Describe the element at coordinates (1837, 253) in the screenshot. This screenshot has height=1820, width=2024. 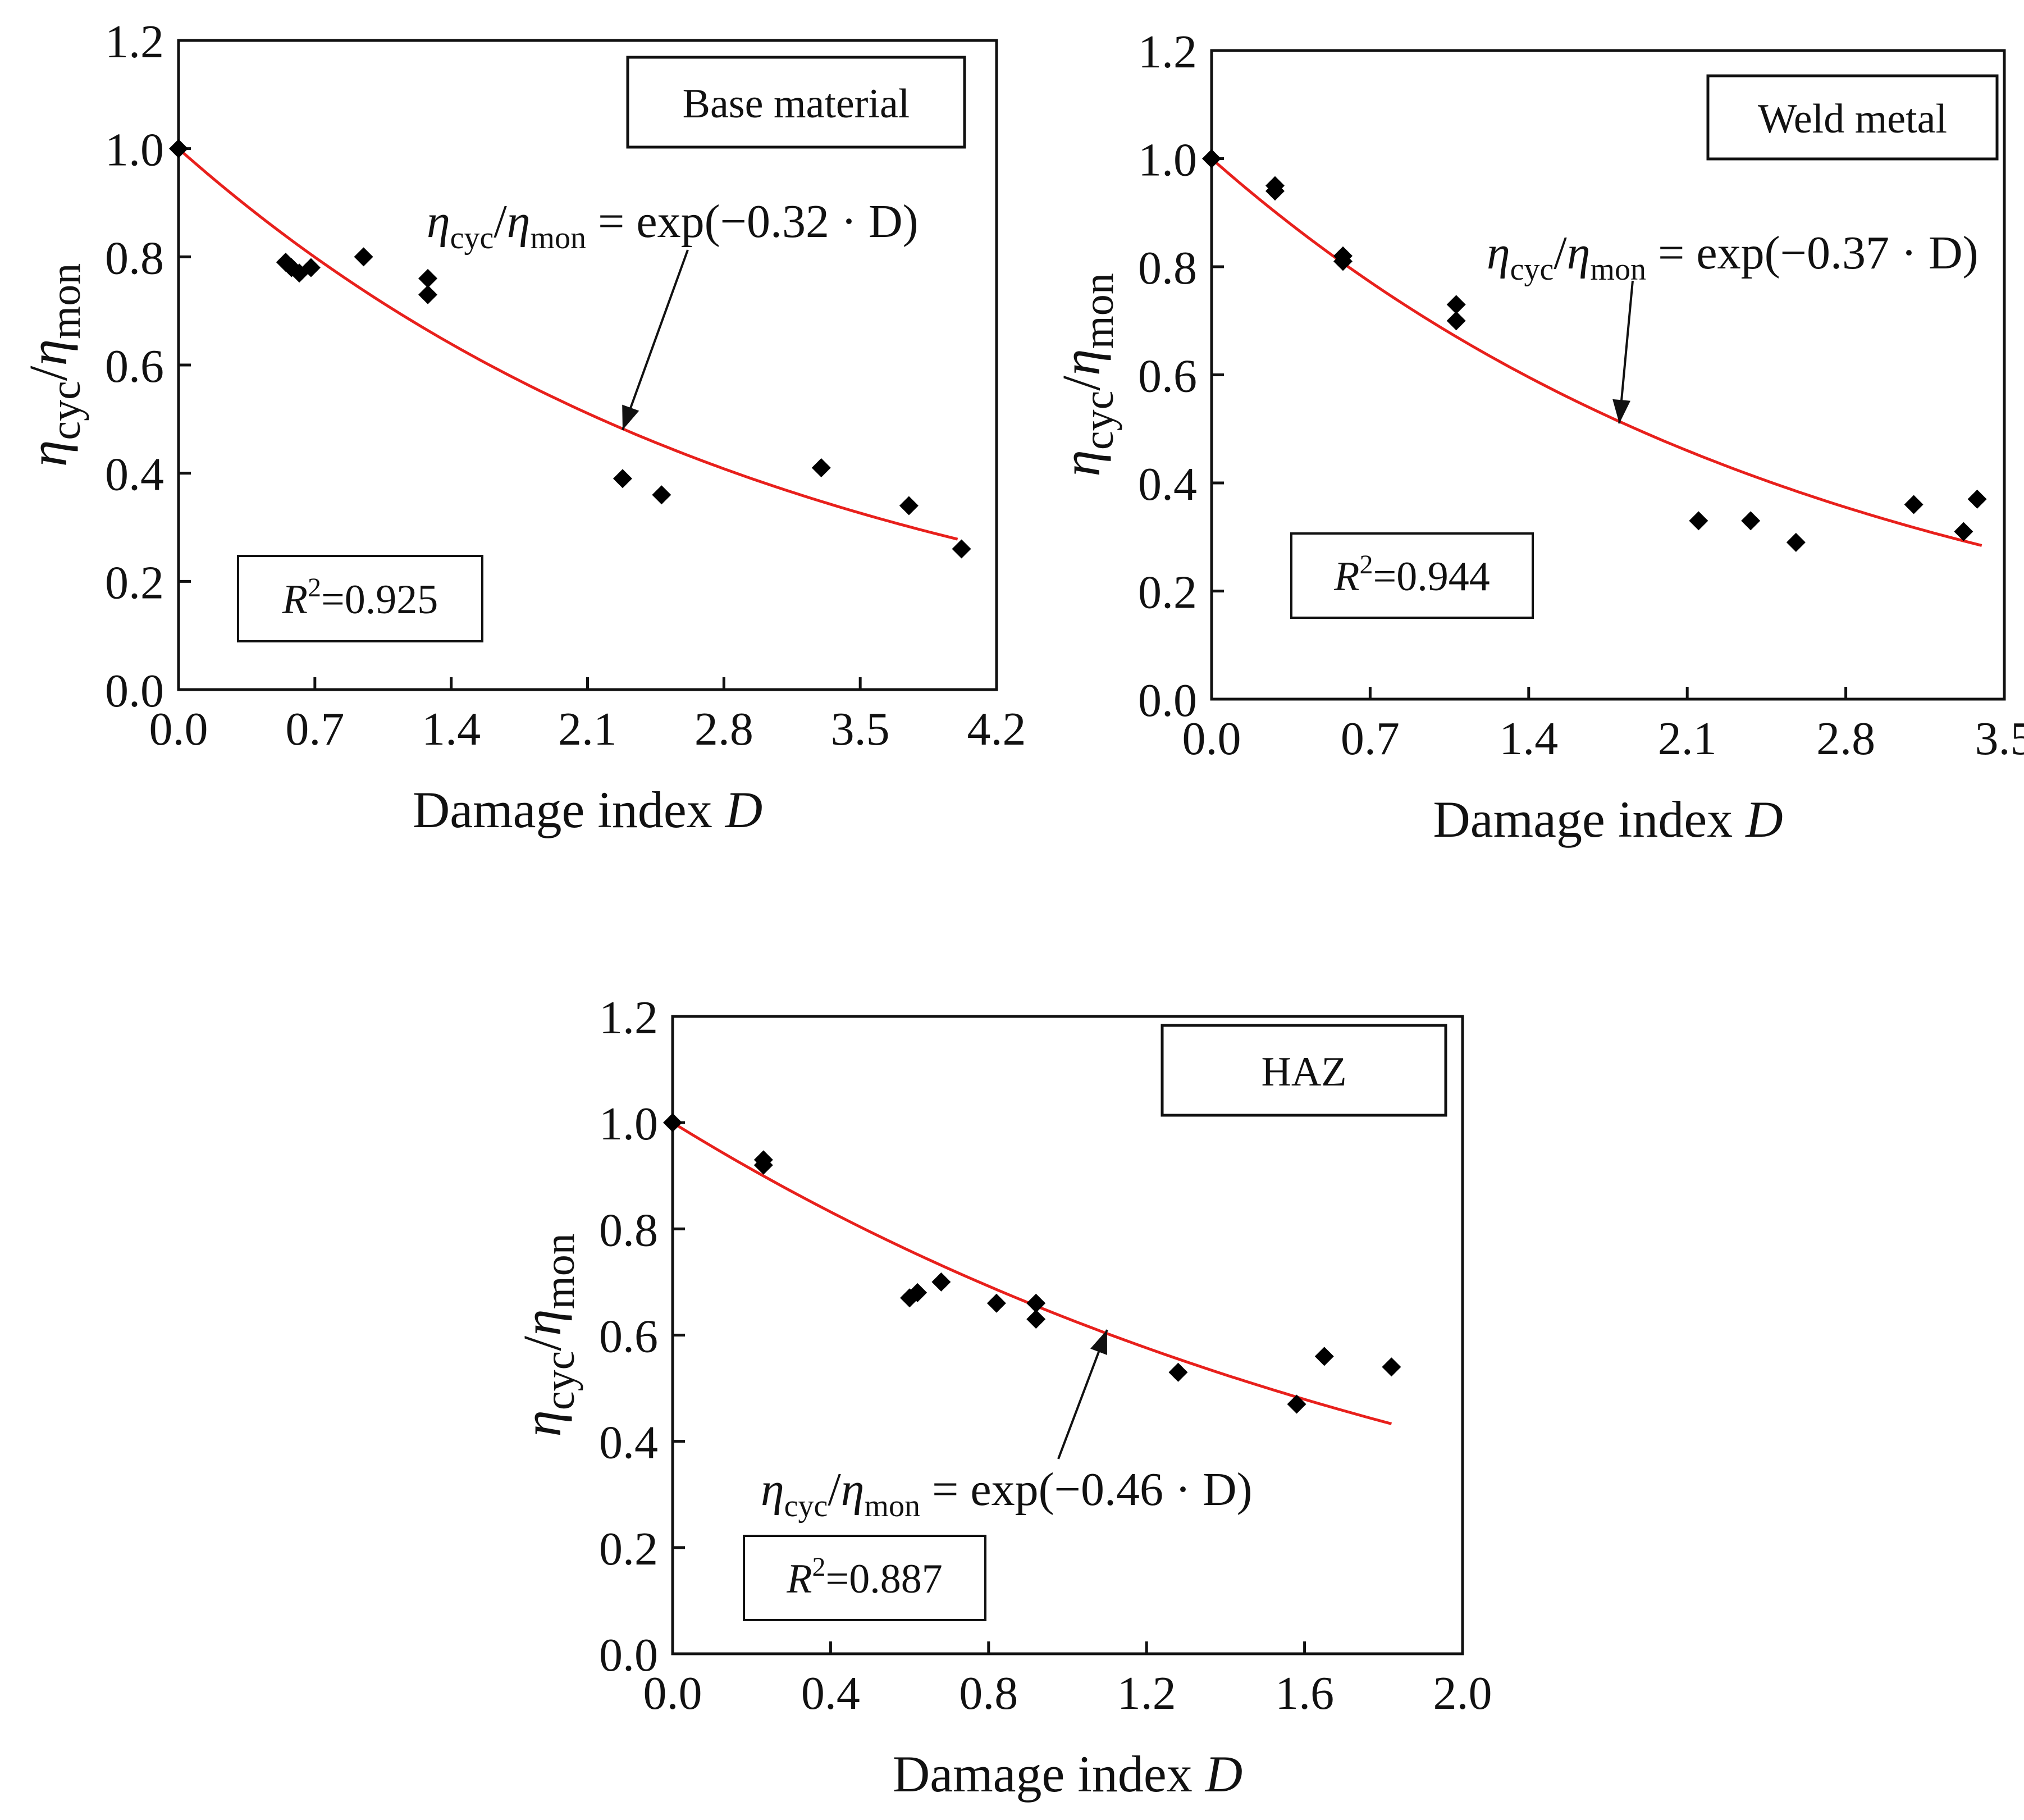
I see `equation-expression: exp(−0.37 · D)` at that location.